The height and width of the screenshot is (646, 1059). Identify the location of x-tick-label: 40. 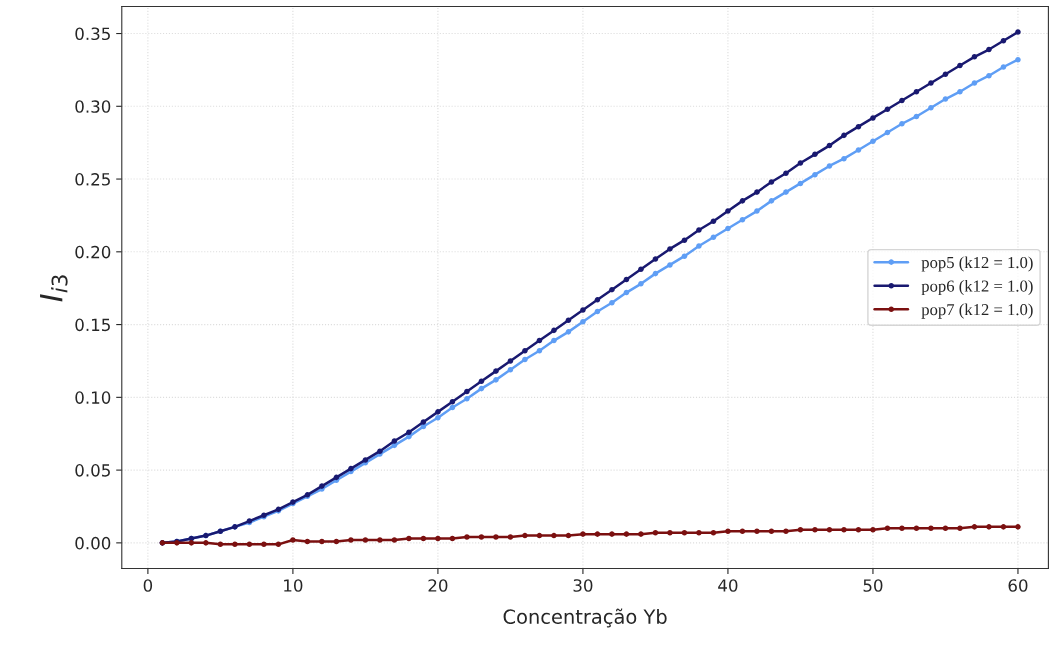
(728, 585).